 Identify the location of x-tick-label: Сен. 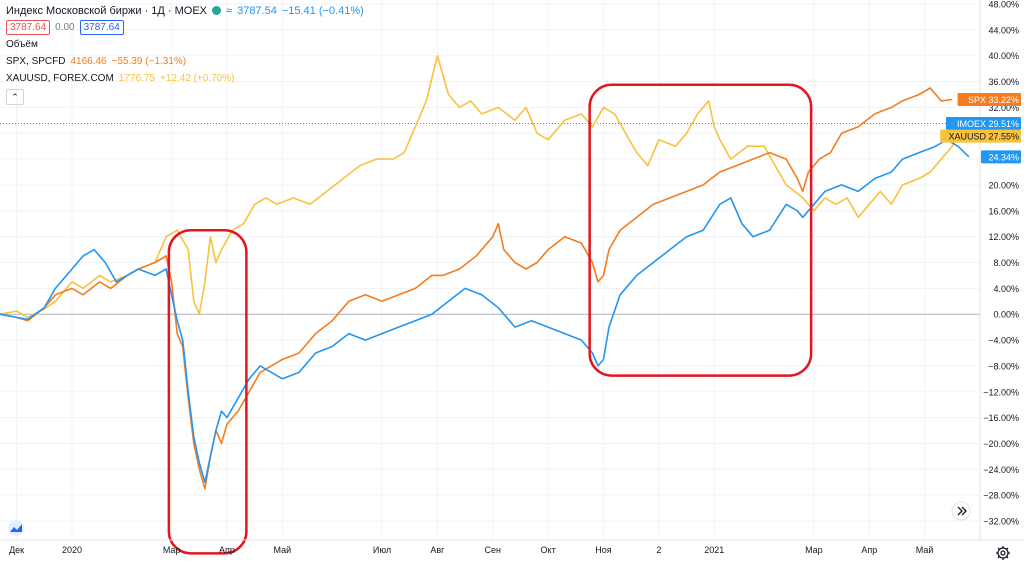
(493, 550).